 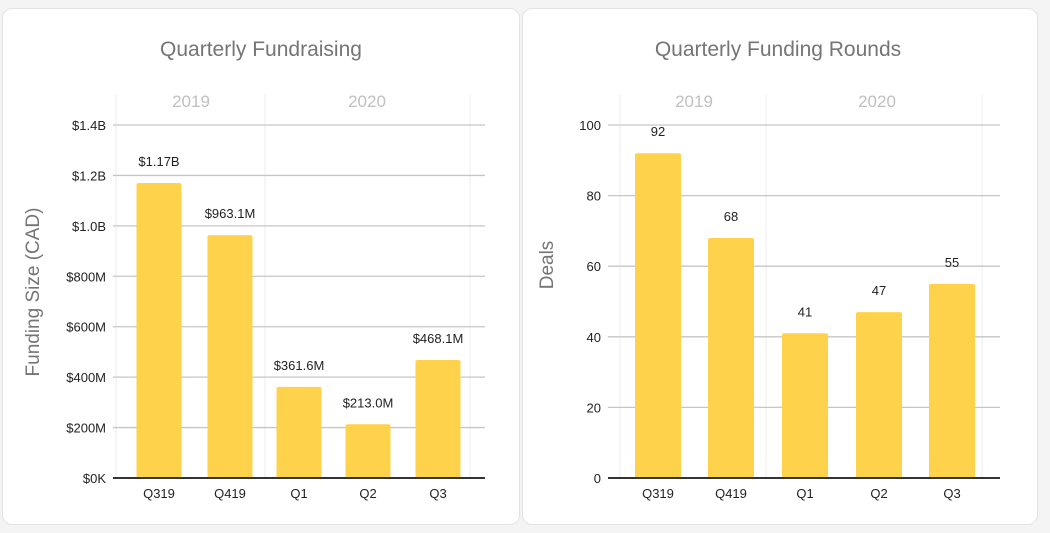 I want to click on y-tick-label: $1.2B, so click(x=89, y=175).